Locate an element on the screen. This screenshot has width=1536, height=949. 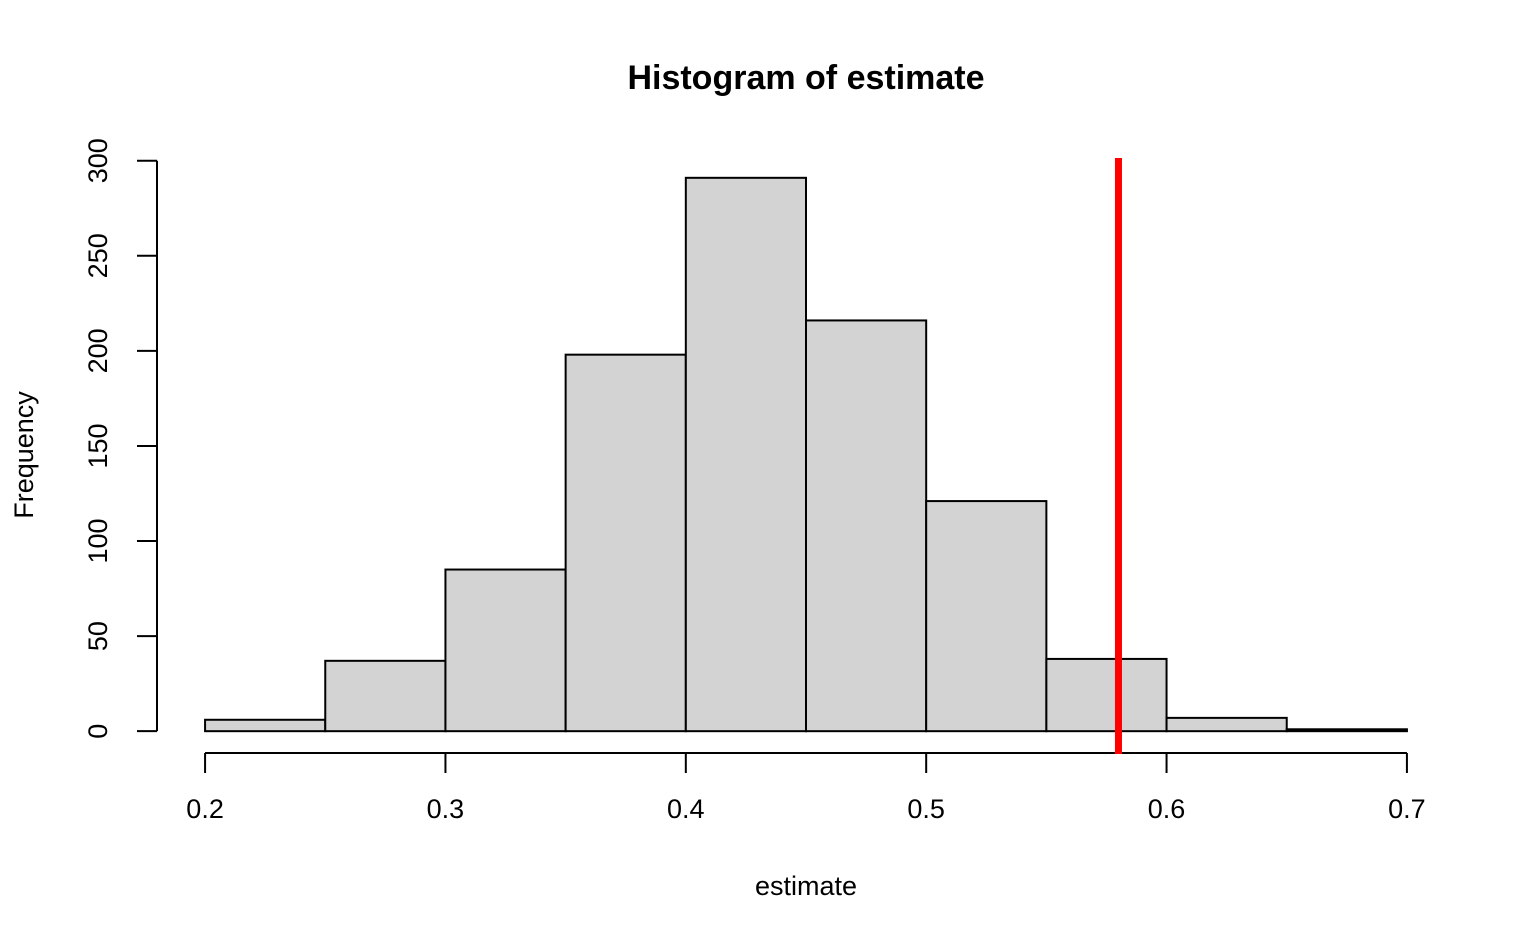
y-tick-label: 50 is located at coordinates (98, 636).